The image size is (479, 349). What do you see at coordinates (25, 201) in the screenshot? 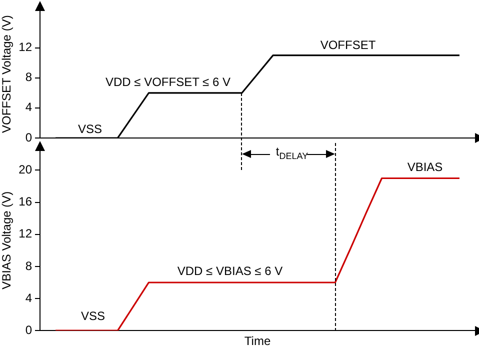
I see `y-tick-label: 16` at bounding box center [25, 201].